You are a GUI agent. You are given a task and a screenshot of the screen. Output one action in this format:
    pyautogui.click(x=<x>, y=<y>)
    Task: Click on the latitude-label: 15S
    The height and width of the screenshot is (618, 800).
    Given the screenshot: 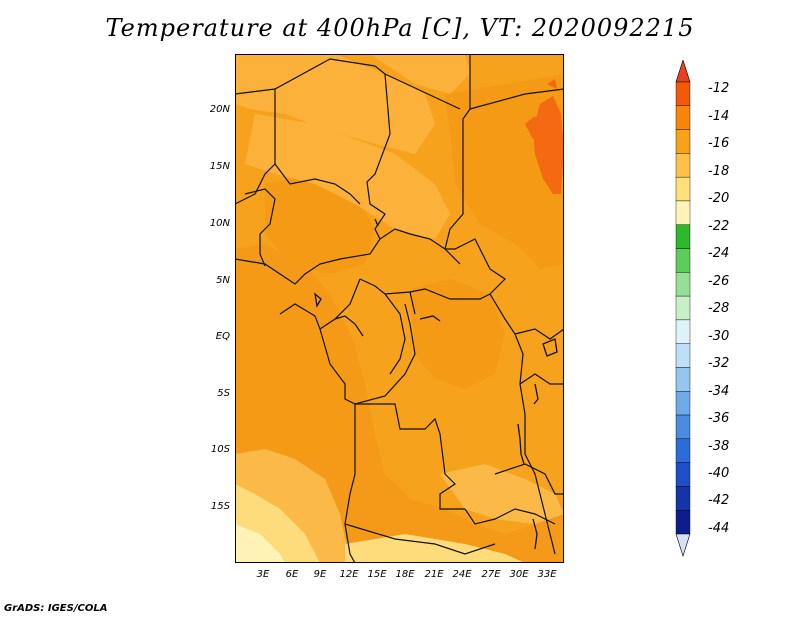 What is the action you would take?
    pyautogui.click(x=220, y=506)
    